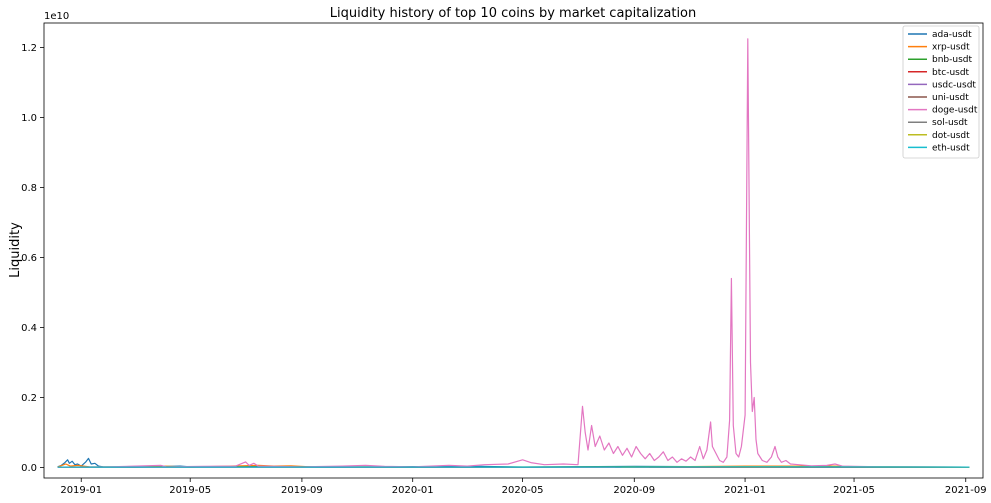 This screenshot has width=991, height=503. What do you see at coordinates (29, 328) in the screenshot?
I see `y-tick-label: 0.4` at bounding box center [29, 328].